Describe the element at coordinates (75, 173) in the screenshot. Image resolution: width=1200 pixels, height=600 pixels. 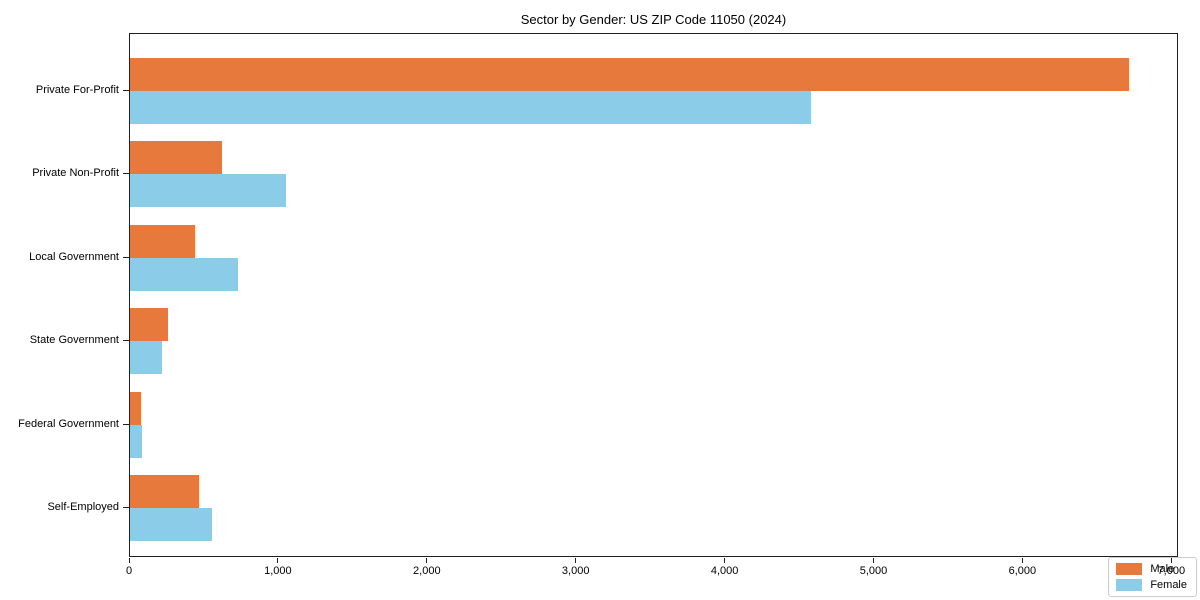
I see `y-tick-label-private-non-profit: Private Non-Profit` at that location.